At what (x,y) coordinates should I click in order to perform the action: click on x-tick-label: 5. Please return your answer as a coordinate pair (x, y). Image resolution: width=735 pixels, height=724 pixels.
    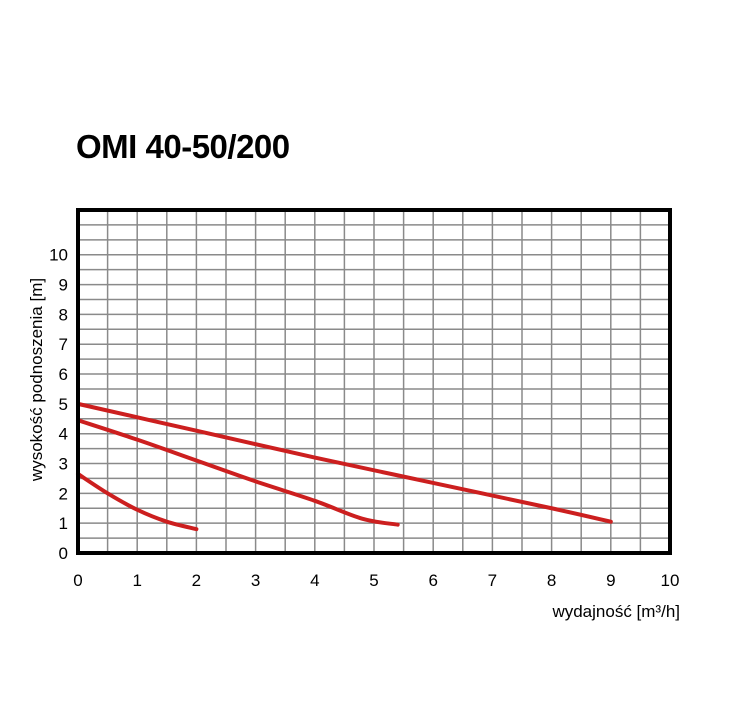
    Looking at the image, I should click on (373, 580).